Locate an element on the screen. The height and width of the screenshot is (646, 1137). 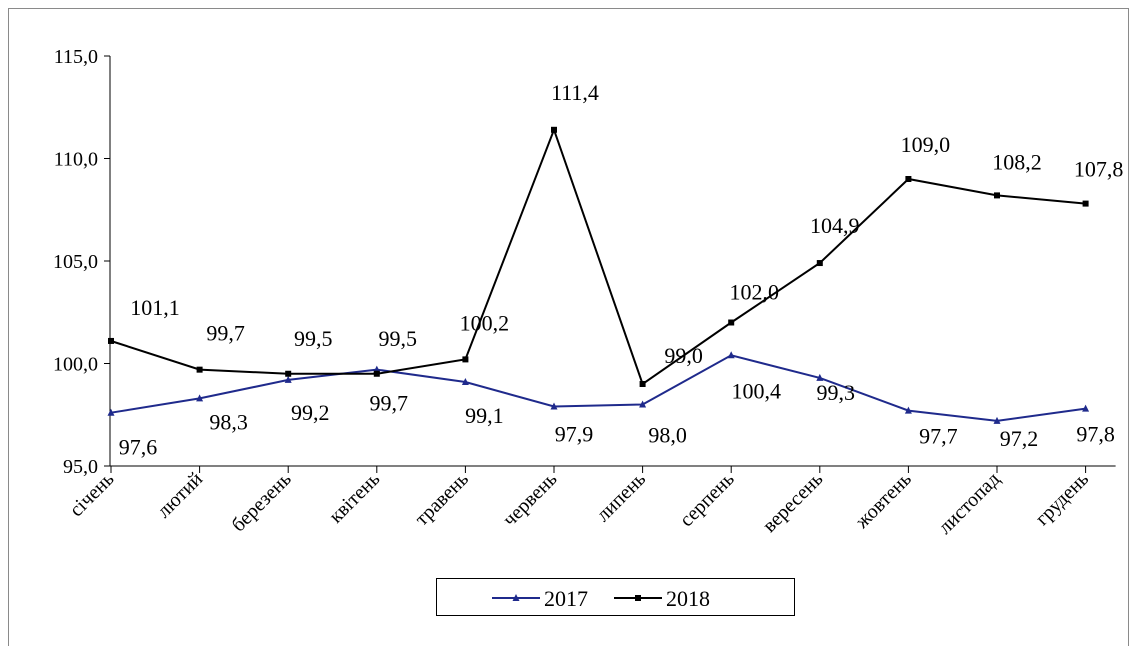
y-tick-label: 115,0 is located at coordinates (76, 57).